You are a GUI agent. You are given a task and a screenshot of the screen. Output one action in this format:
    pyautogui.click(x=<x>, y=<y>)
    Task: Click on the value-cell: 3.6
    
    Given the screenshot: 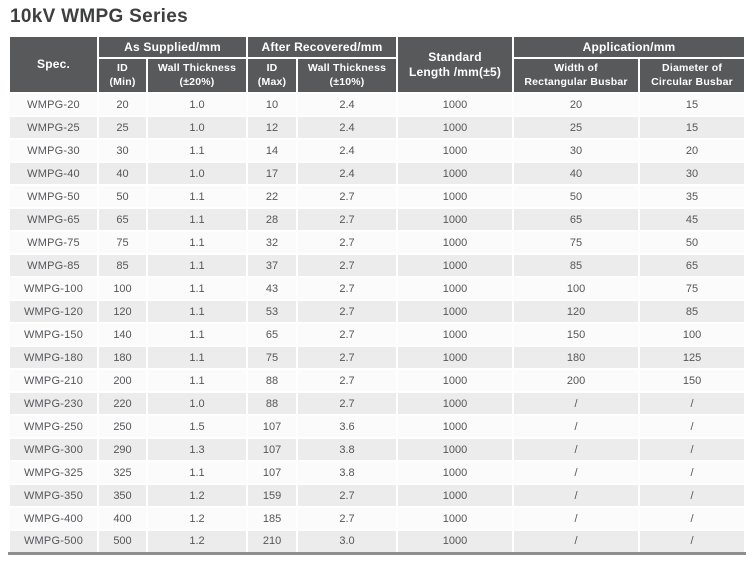 What is the action you would take?
    pyautogui.click(x=347, y=426)
    